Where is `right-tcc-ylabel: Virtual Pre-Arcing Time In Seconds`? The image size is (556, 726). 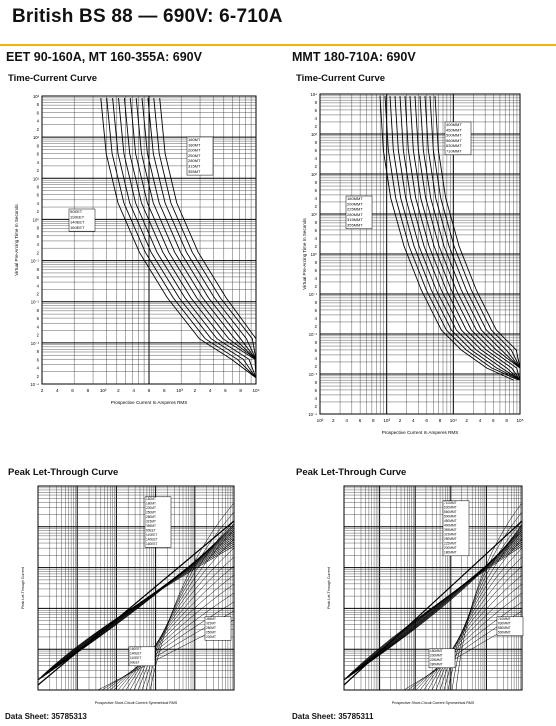
right-tcc-ylabel: Virtual Pre-Arcing Time In Seconds is located at coordinates (304, 254).